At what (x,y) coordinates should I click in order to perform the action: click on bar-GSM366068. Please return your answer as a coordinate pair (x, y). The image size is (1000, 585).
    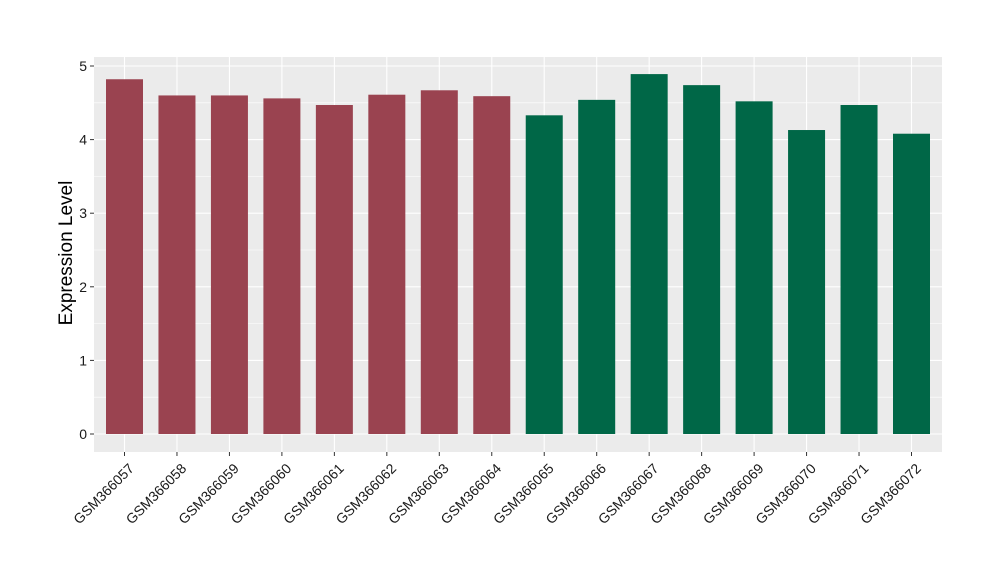
    Looking at the image, I should click on (702, 260).